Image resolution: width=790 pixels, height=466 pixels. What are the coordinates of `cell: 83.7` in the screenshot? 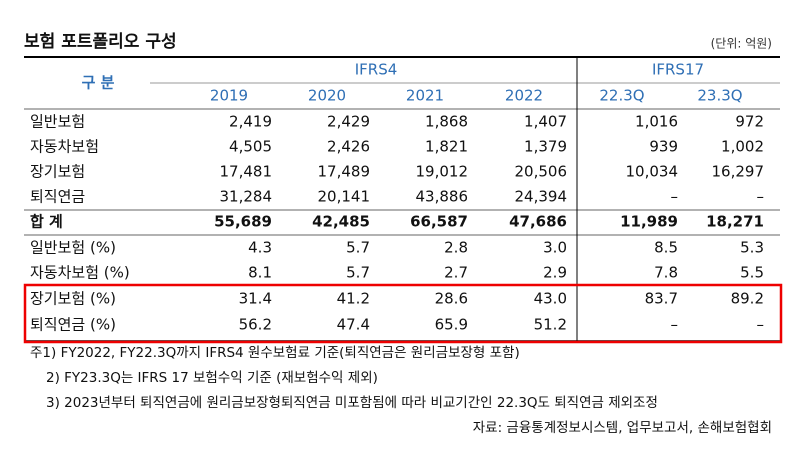 It's located at (661, 299).